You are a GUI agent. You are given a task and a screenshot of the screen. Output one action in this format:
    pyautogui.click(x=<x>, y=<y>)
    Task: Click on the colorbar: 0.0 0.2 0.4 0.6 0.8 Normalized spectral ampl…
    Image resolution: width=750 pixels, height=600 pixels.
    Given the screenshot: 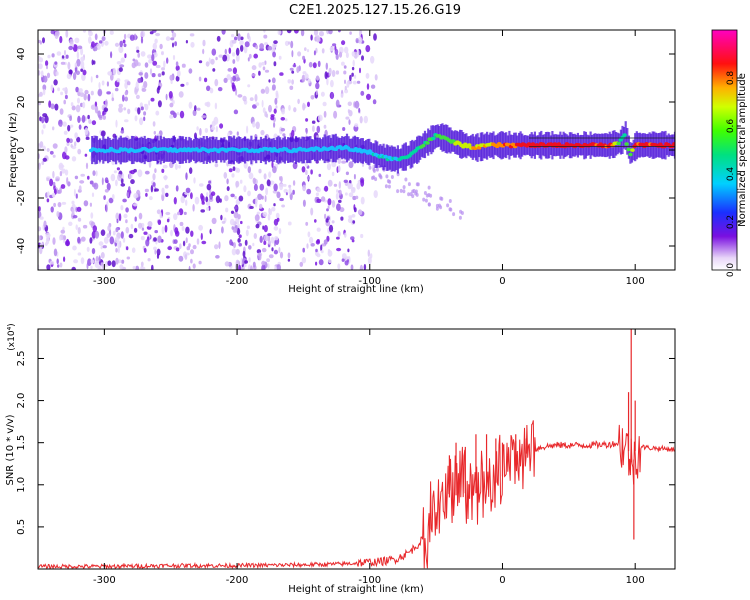 What is the action you would take?
    pyautogui.click(x=729, y=153)
    